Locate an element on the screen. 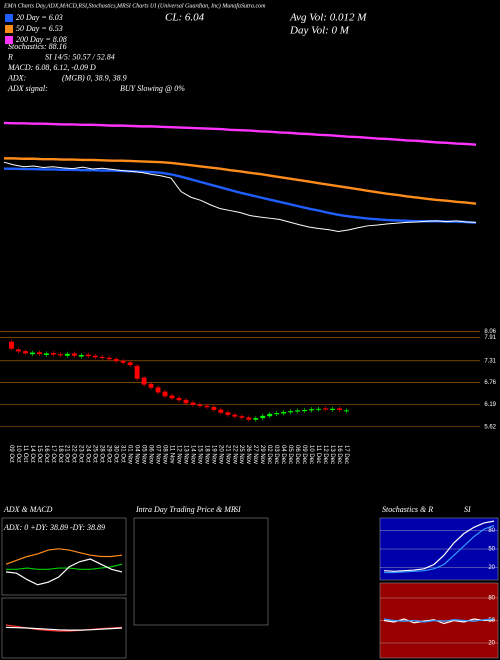 Image resolution: width=500 pixels, height=660 pixels. panel-subtitle: SI is located at coordinates (467, 509).